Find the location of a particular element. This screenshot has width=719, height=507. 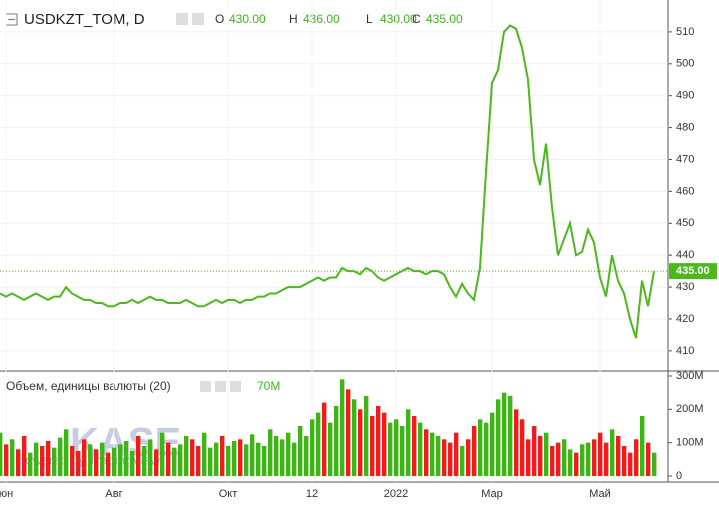

ohlc-key: H is located at coordinates (293, 19).